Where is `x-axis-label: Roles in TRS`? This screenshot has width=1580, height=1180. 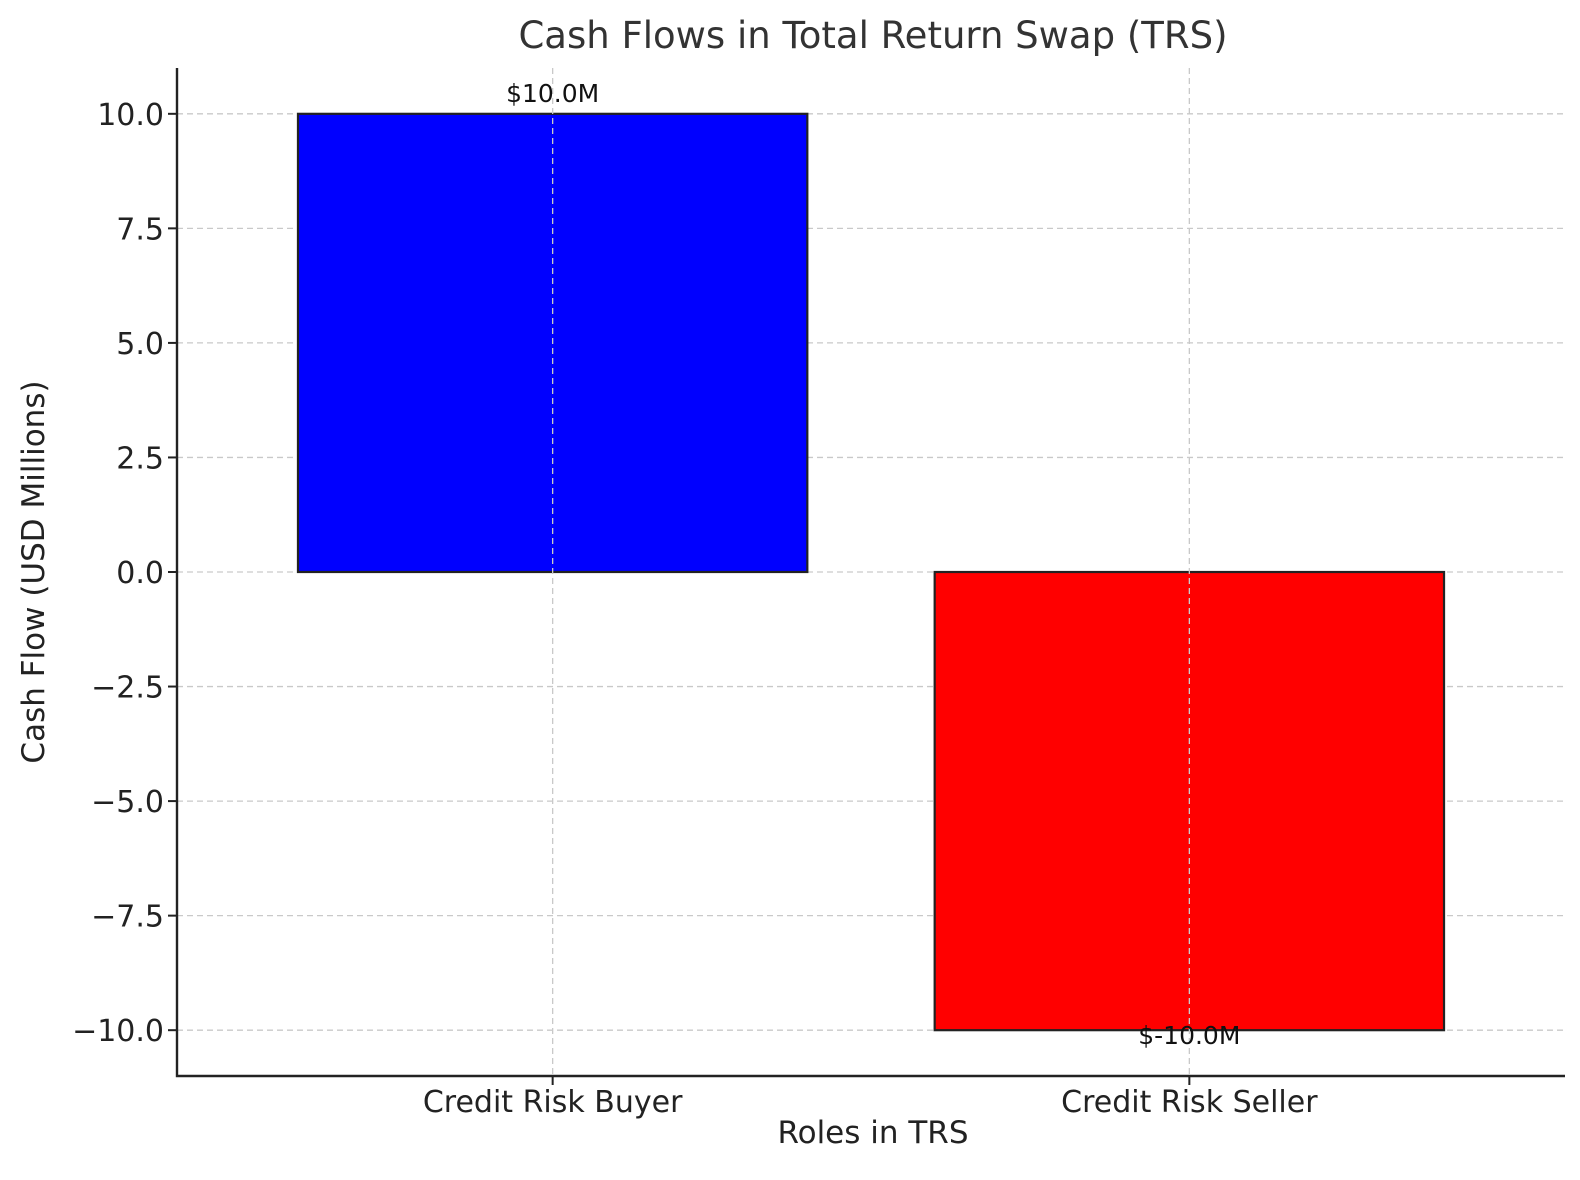 x-axis-label: Roles in TRS is located at coordinates (872, 1133).